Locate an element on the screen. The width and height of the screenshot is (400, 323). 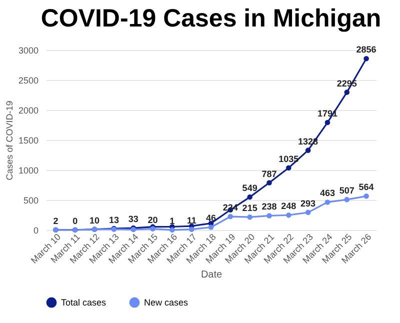
y-tick-label: 500 is located at coordinates (30, 201).